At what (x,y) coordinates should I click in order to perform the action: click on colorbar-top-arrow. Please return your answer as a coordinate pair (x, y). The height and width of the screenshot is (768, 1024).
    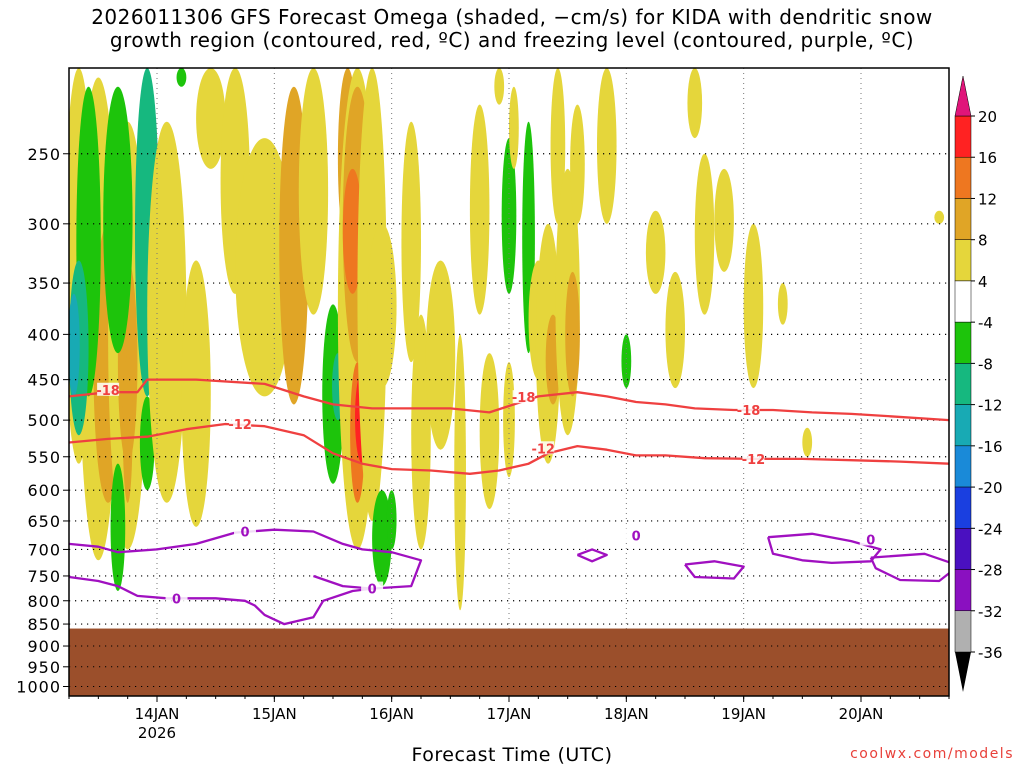
    Looking at the image, I should click on (963, 96).